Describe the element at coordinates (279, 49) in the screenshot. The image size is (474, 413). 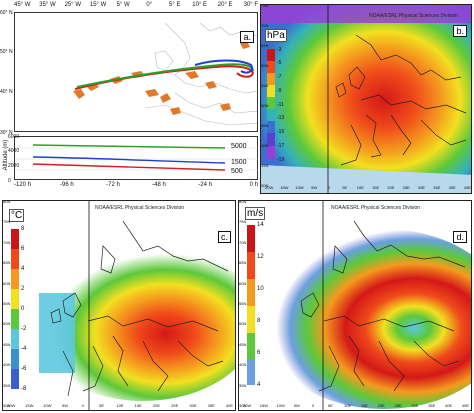
I see `colorbar-tick-label: -3` at that location.